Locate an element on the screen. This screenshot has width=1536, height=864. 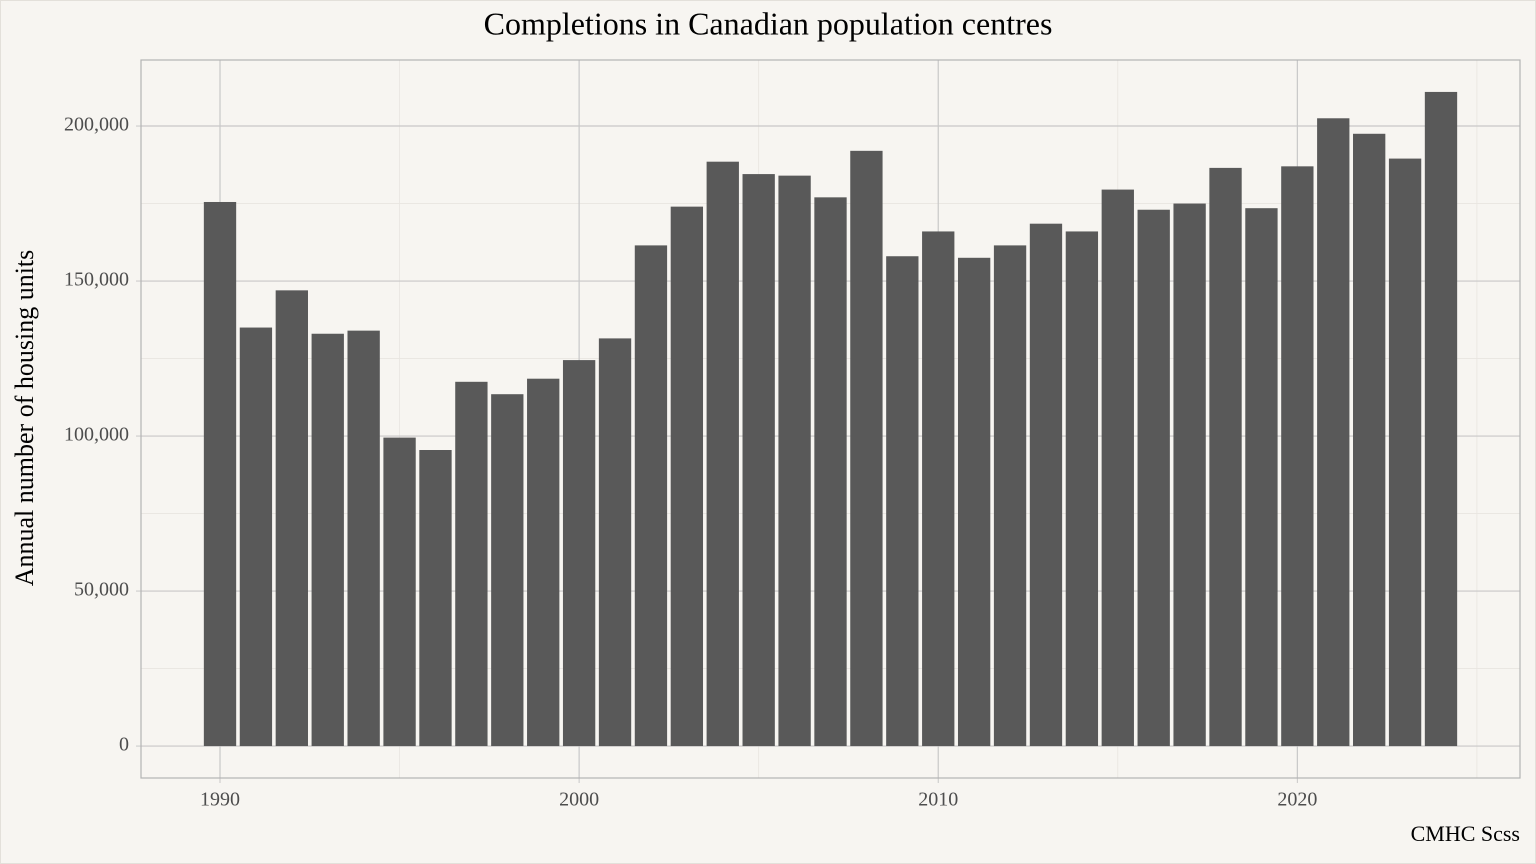
x-tick-label: 2010 is located at coordinates (938, 800).